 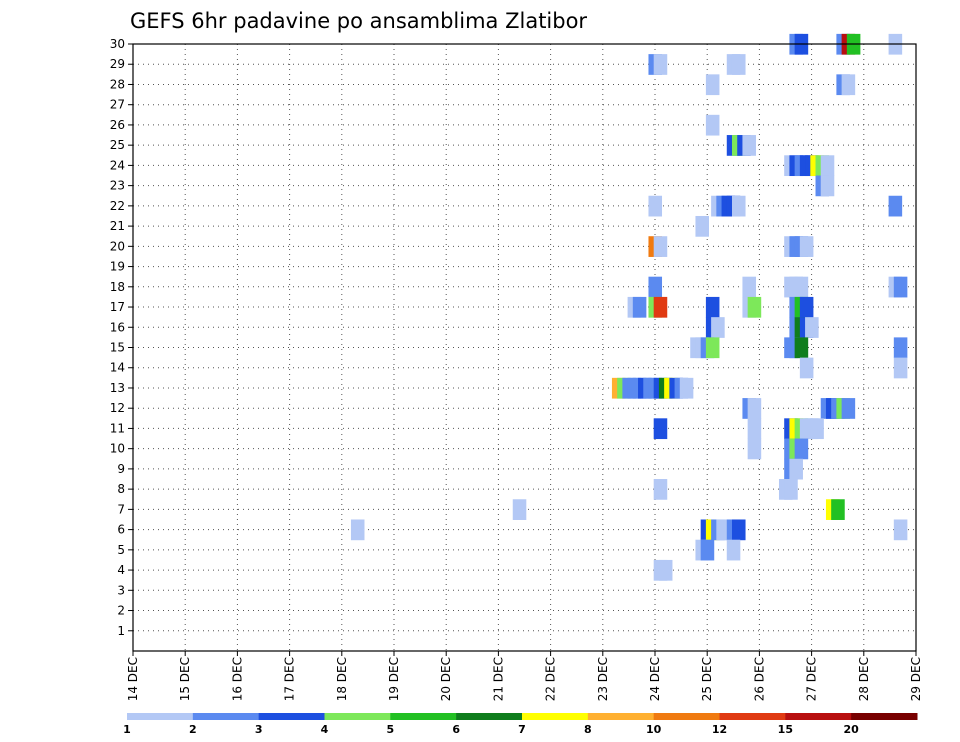 I want to click on x-tick-label: 19 DEC, so click(x=394, y=679).